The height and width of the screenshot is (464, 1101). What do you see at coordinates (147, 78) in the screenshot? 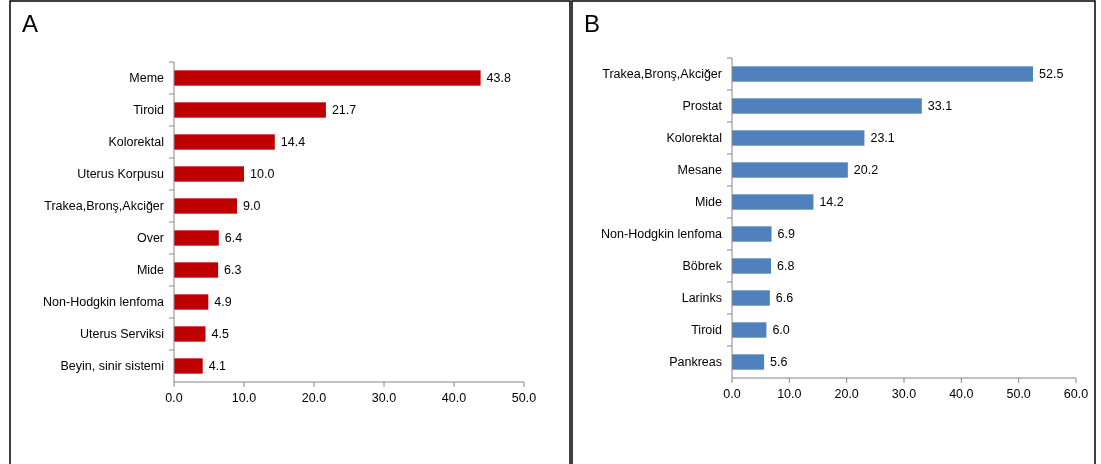
I see `y-tick-label: Meme` at bounding box center [147, 78].